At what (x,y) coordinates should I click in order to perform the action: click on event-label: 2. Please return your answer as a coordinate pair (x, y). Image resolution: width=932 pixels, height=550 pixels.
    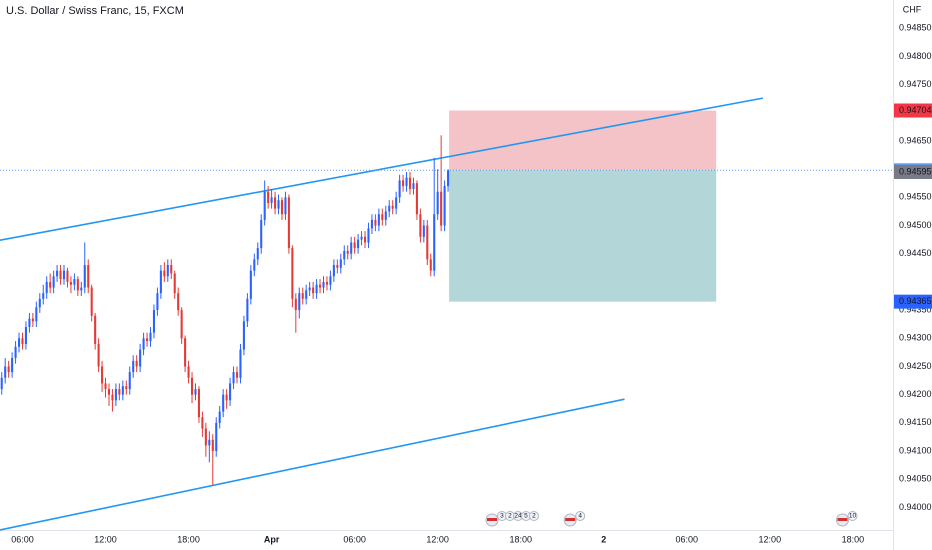
    Looking at the image, I should click on (510, 516).